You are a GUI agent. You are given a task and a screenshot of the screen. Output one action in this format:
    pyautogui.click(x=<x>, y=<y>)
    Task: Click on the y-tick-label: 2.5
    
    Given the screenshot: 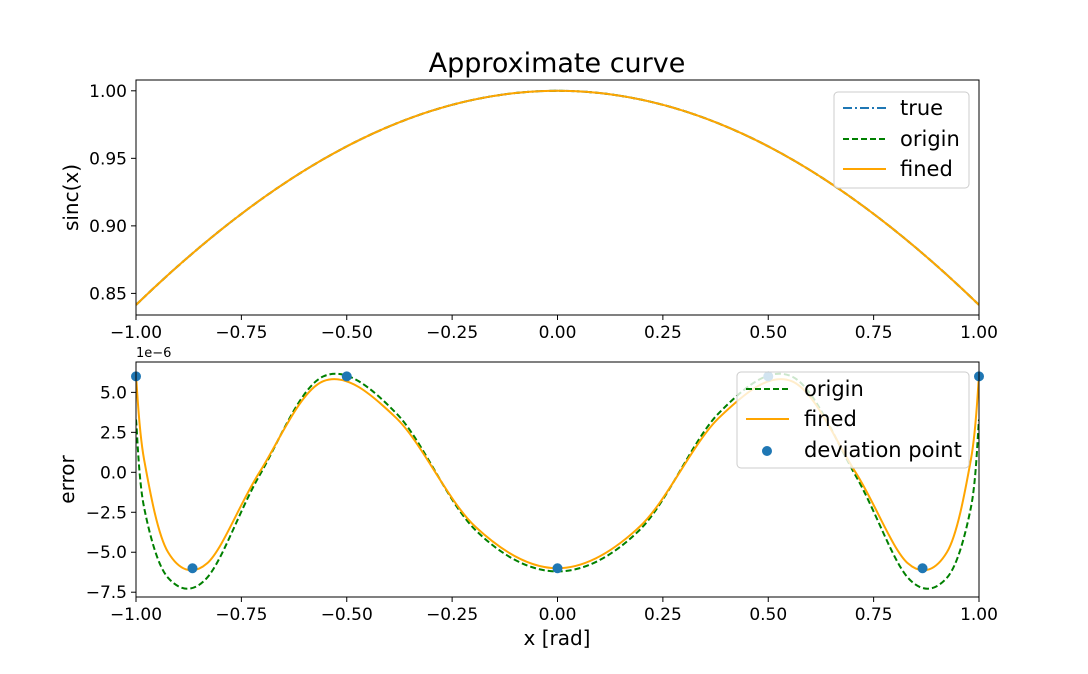 What is the action you would take?
    pyautogui.click(x=113, y=433)
    